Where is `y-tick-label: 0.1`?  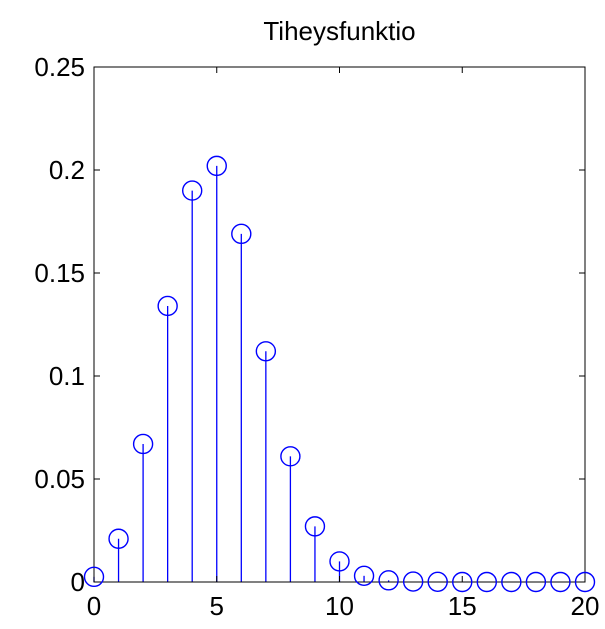
y-tick-label: 0.1 is located at coordinates (67, 376).